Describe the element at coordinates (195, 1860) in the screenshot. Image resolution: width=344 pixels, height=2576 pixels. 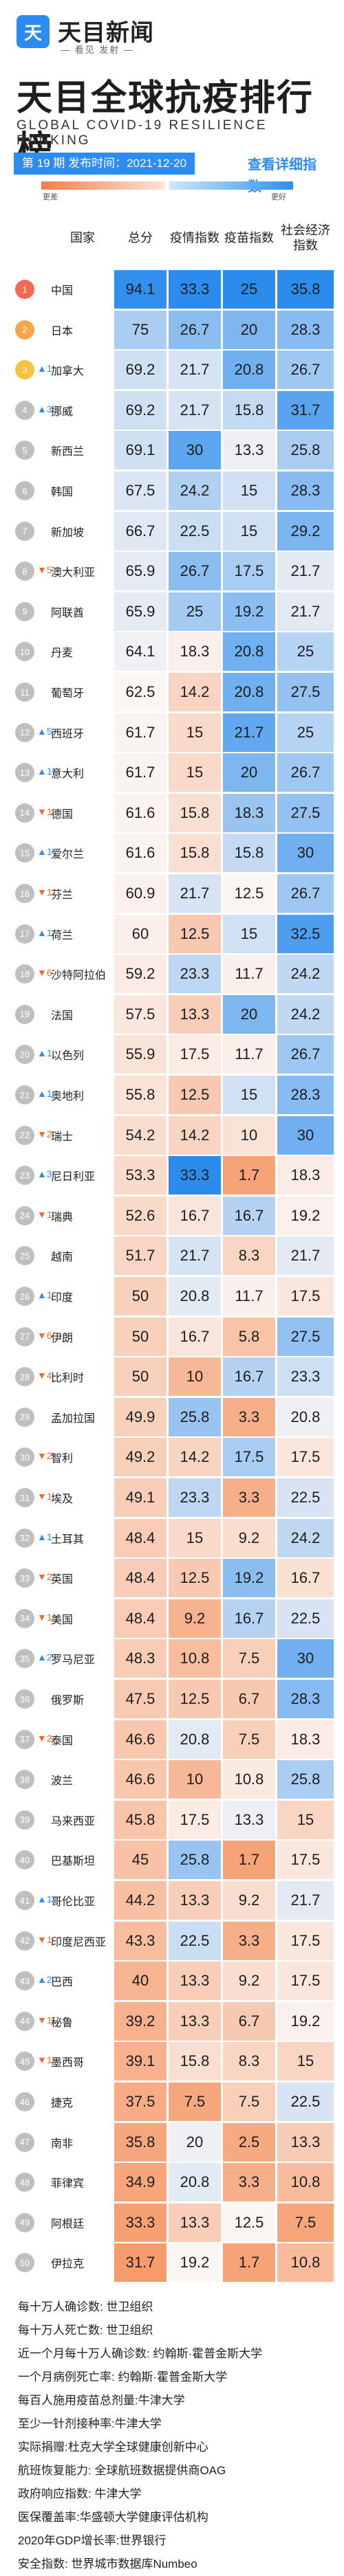
I see `epidemic-index-cell: 25.8` at that location.